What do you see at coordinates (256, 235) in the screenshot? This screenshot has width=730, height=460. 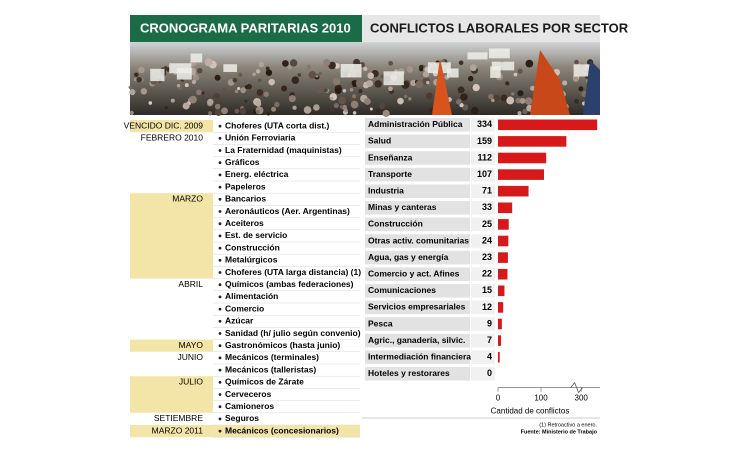 I see `schedule-item: Est. de servicio` at bounding box center [256, 235].